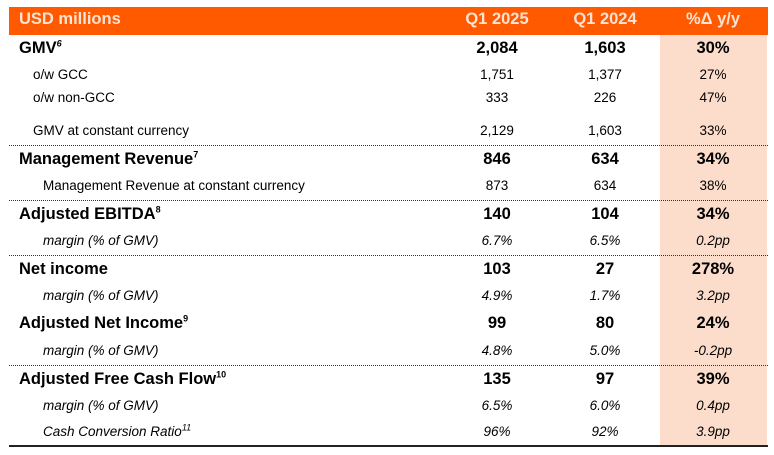 This screenshot has height=455, width=774. What do you see at coordinates (605, 379) in the screenshot?
I see `value-q1-2024: 97` at bounding box center [605, 379].